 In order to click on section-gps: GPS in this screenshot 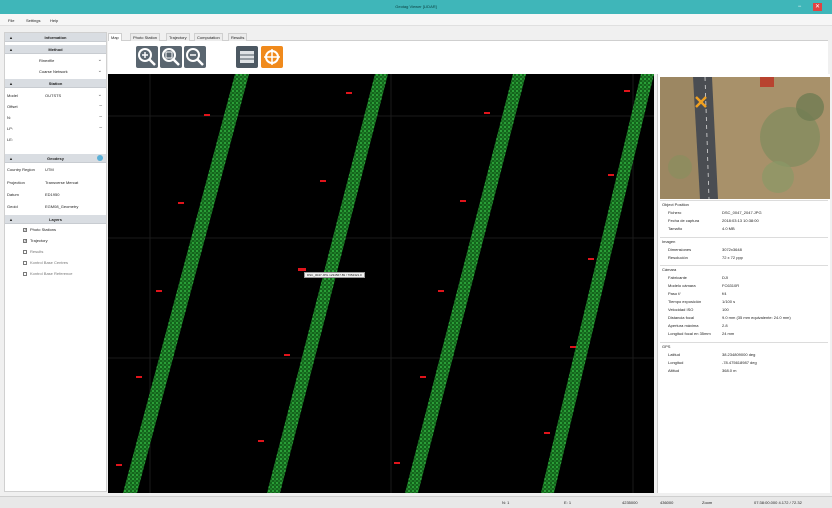, I will do `click(666, 346)`.